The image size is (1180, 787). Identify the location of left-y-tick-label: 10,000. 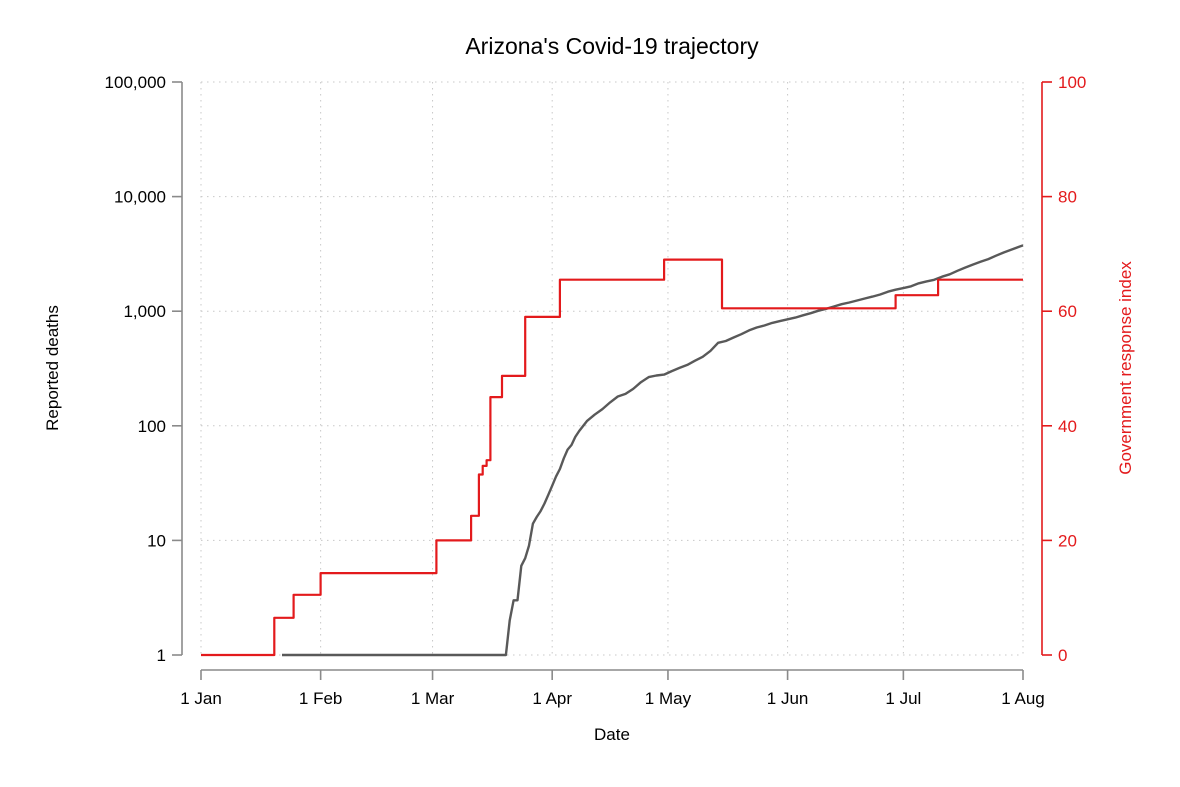
(140, 197).